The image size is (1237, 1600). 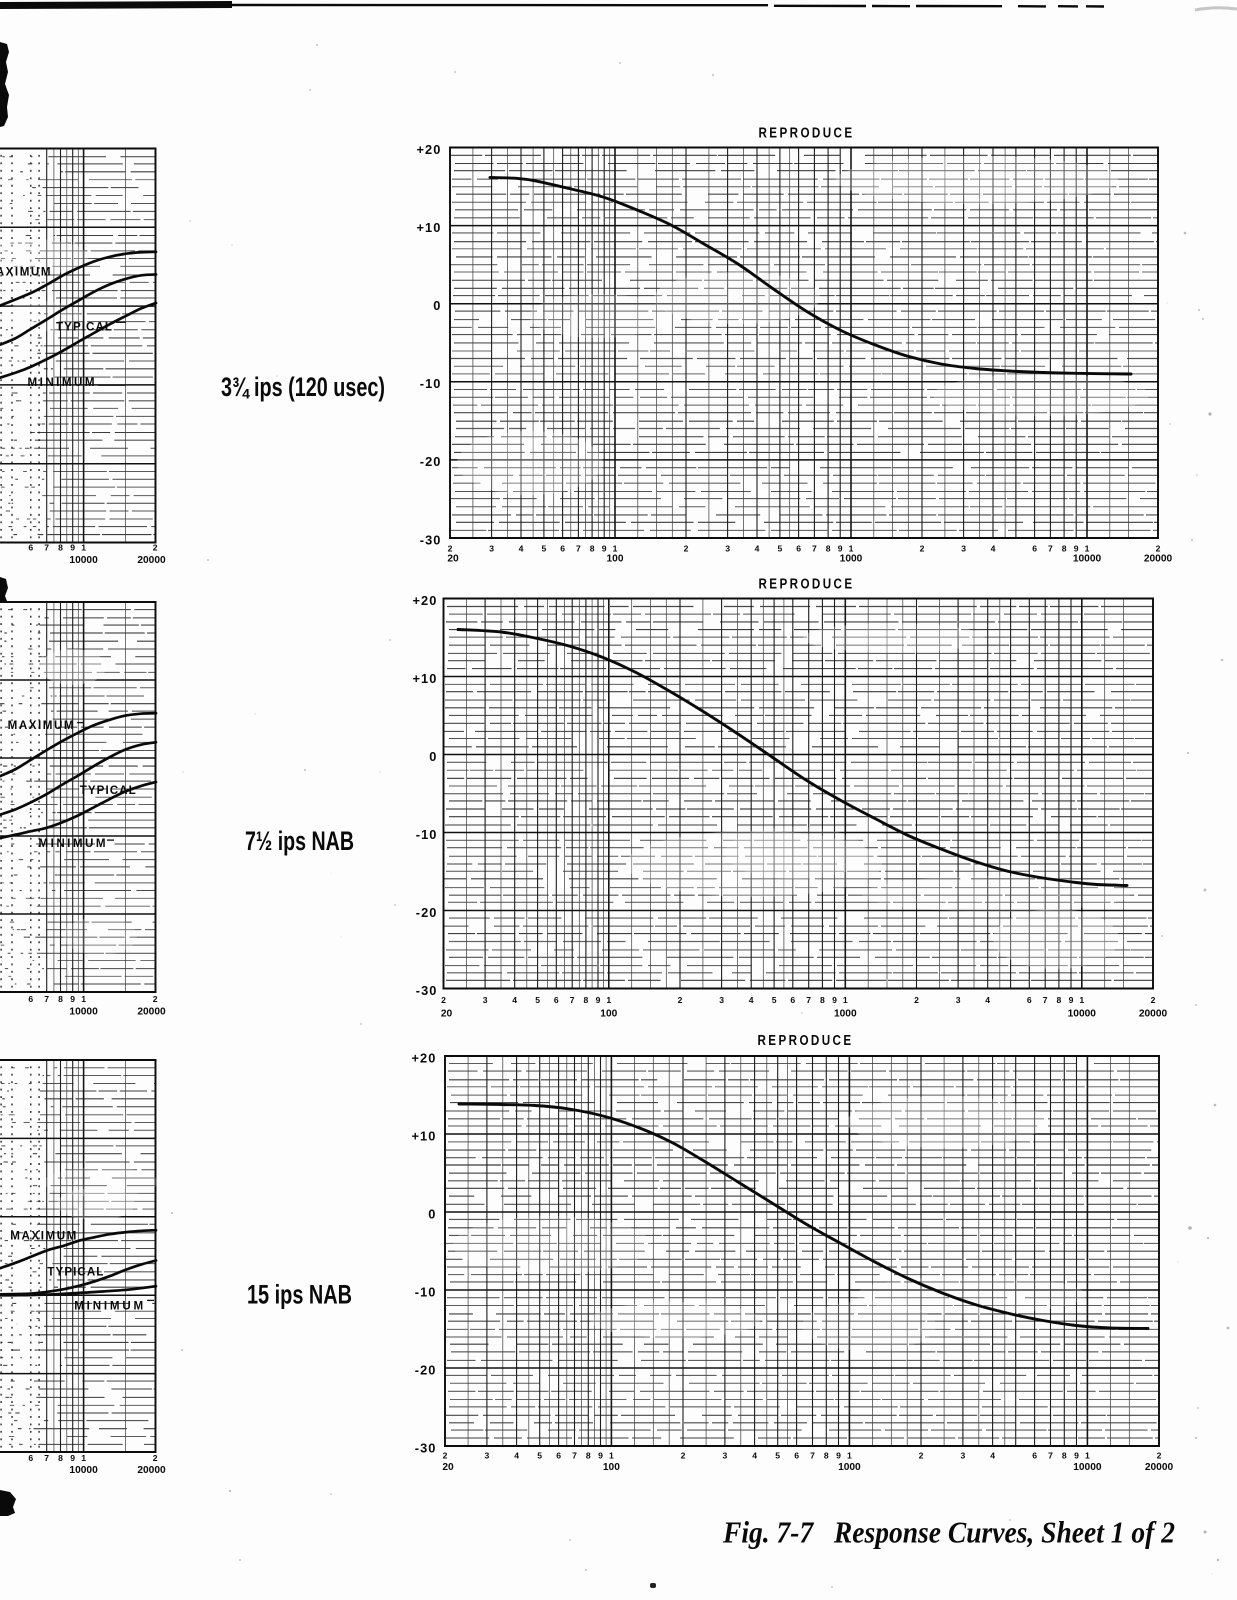 I want to click on svg-text: 7½ ips NAB, so click(x=299, y=841).